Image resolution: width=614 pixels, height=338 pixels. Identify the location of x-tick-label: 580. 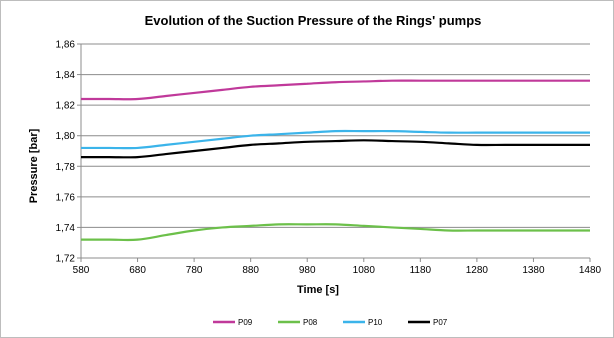
(81, 270).